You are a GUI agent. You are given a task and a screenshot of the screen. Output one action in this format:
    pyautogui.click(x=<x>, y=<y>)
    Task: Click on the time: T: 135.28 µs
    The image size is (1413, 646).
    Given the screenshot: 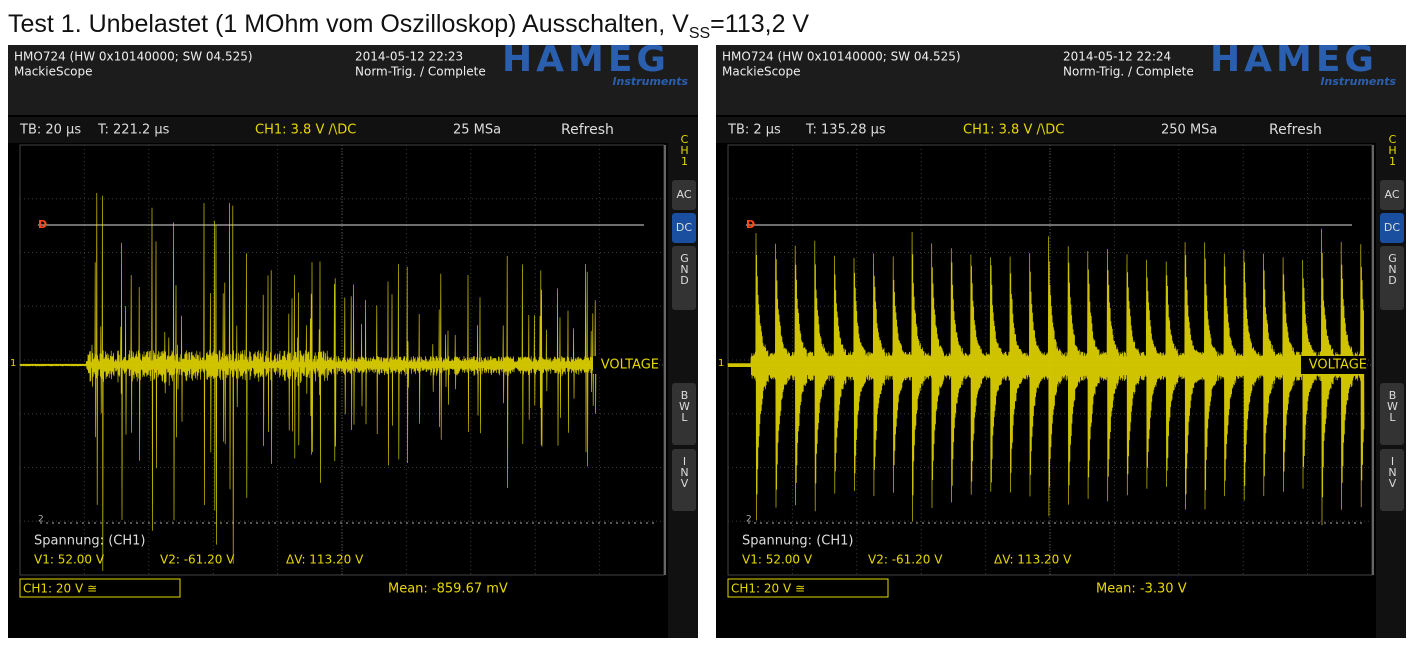 What is the action you would take?
    pyautogui.click(x=845, y=130)
    